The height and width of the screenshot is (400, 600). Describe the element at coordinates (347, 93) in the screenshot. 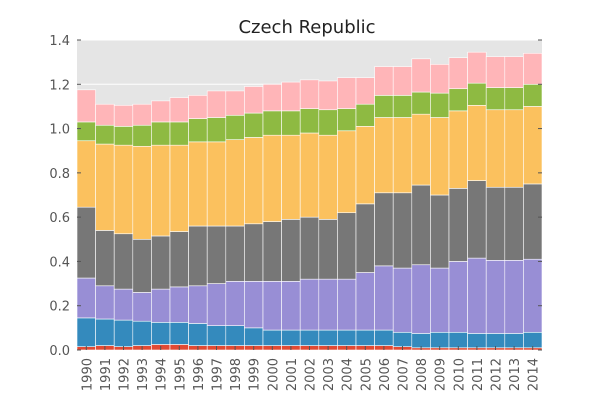

I see `bar-2004-s6` at that location.